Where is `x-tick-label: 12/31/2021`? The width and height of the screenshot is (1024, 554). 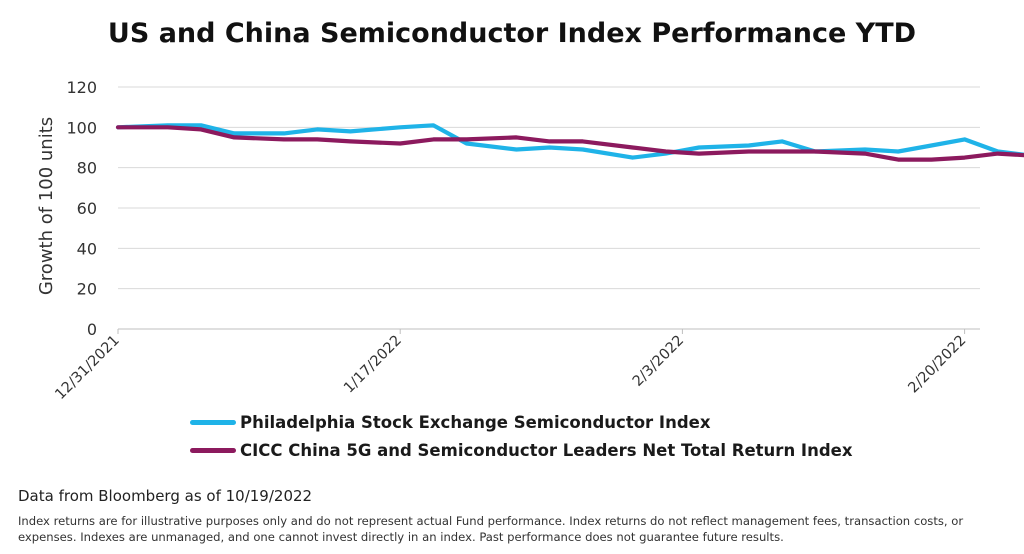 x-tick-label: 12/31/2021 is located at coordinates (87, 368).